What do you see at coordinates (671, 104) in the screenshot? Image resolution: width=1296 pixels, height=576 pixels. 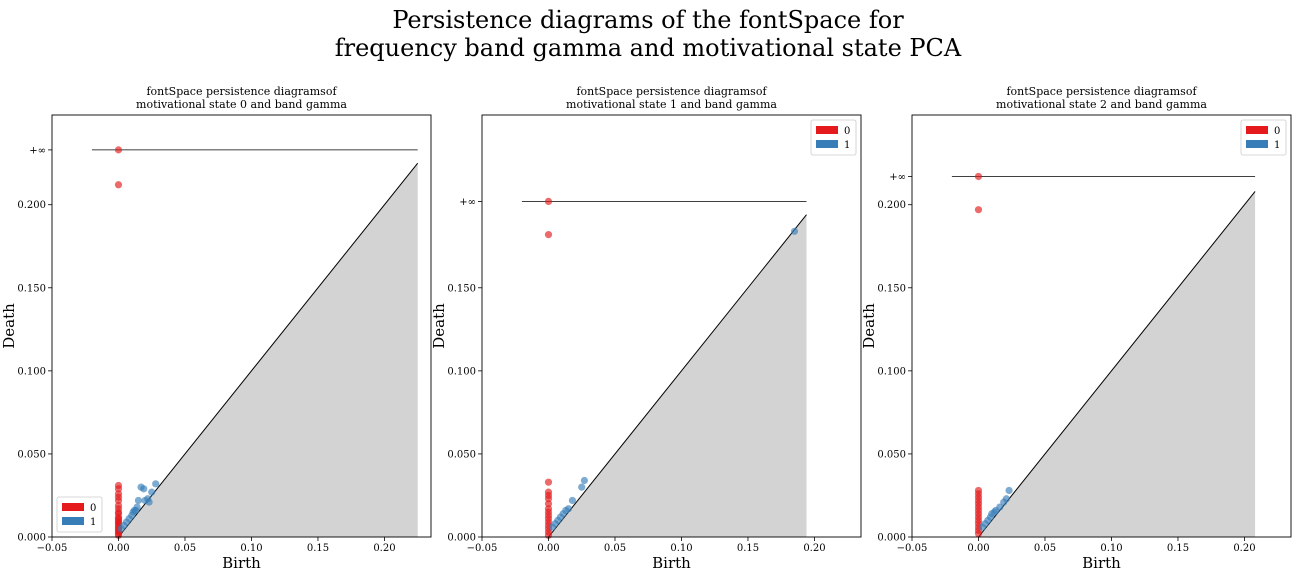 I see `panel-title-line: motivational state 1 and band gamma` at bounding box center [671, 104].